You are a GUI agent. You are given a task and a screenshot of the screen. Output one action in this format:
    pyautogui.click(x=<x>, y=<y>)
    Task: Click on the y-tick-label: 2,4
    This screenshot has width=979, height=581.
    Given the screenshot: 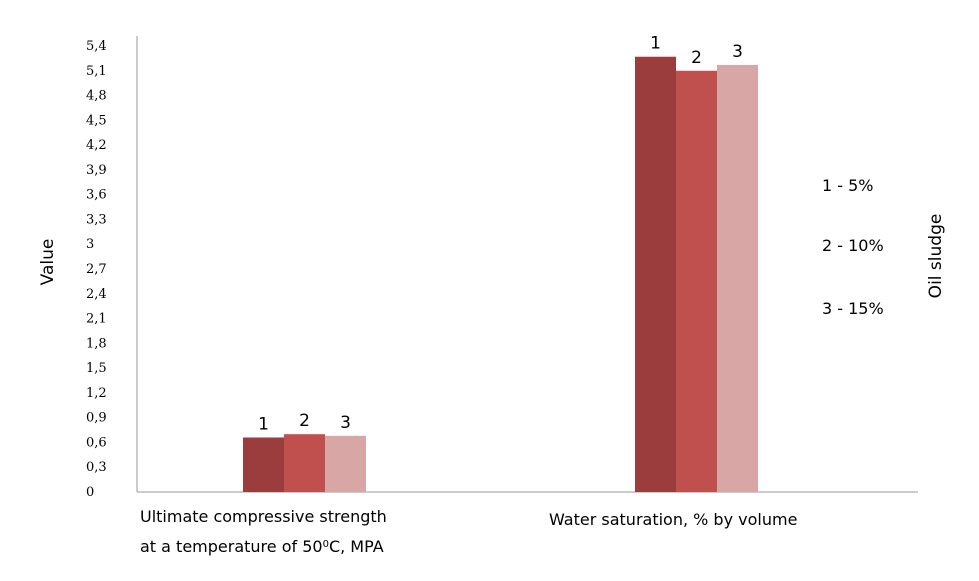 What is the action you would take?
    pyautogui.click(x=96, y=294)
    